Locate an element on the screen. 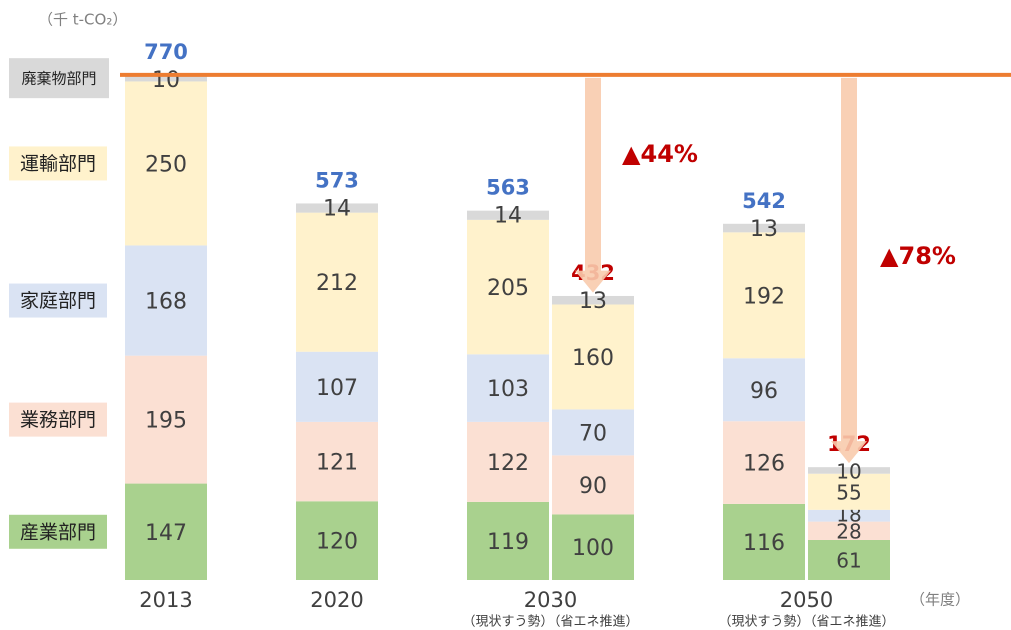 Image resolution: width=1011 pixels, height=630 pixels. segment-label: 28 is located at coordinates (848, 531).